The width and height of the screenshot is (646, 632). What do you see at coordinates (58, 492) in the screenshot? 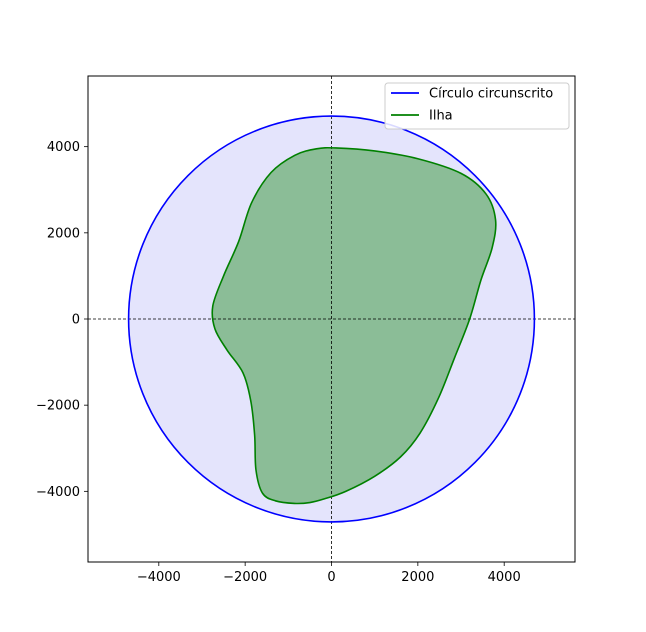
I see `y-tick-label: −4000` at bounding box center [58, 492].